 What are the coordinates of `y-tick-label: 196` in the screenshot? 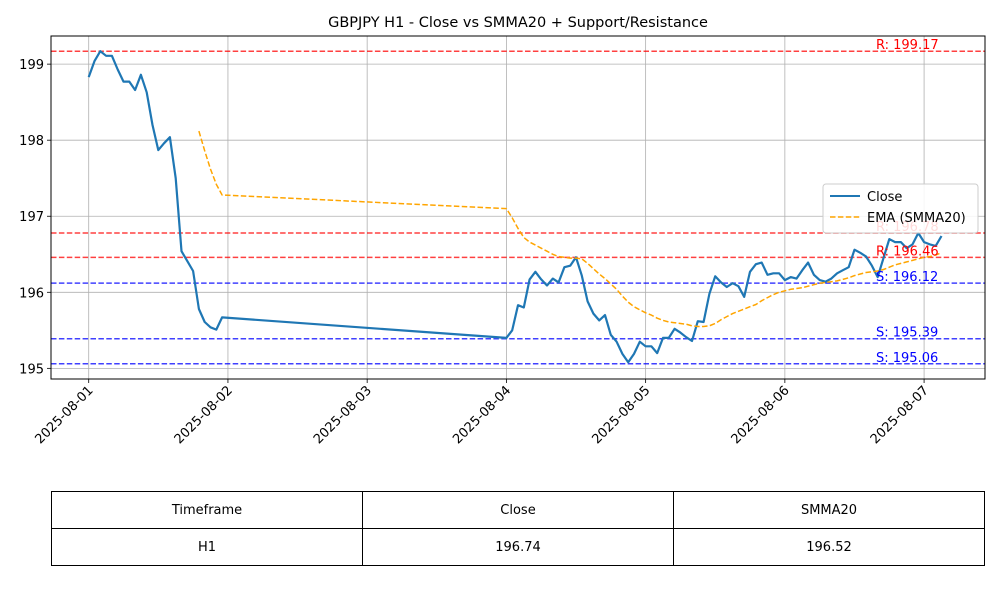 It's located at (31, 293).